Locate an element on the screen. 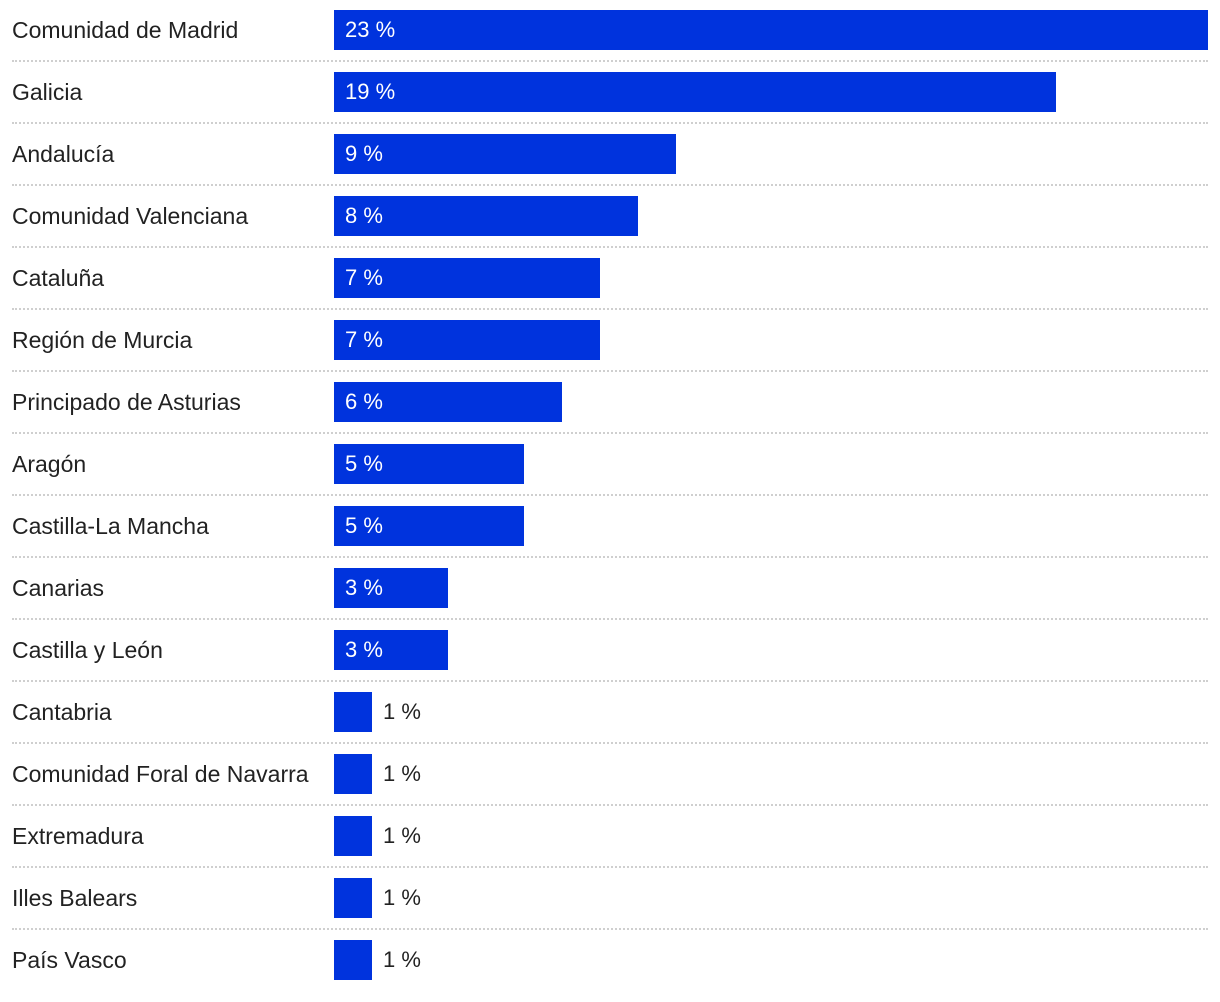 The width and height of the screenshot is (1220, 1002). chart-row: Comunidad de Madrid 23 % is located at coordinates (610, 41).